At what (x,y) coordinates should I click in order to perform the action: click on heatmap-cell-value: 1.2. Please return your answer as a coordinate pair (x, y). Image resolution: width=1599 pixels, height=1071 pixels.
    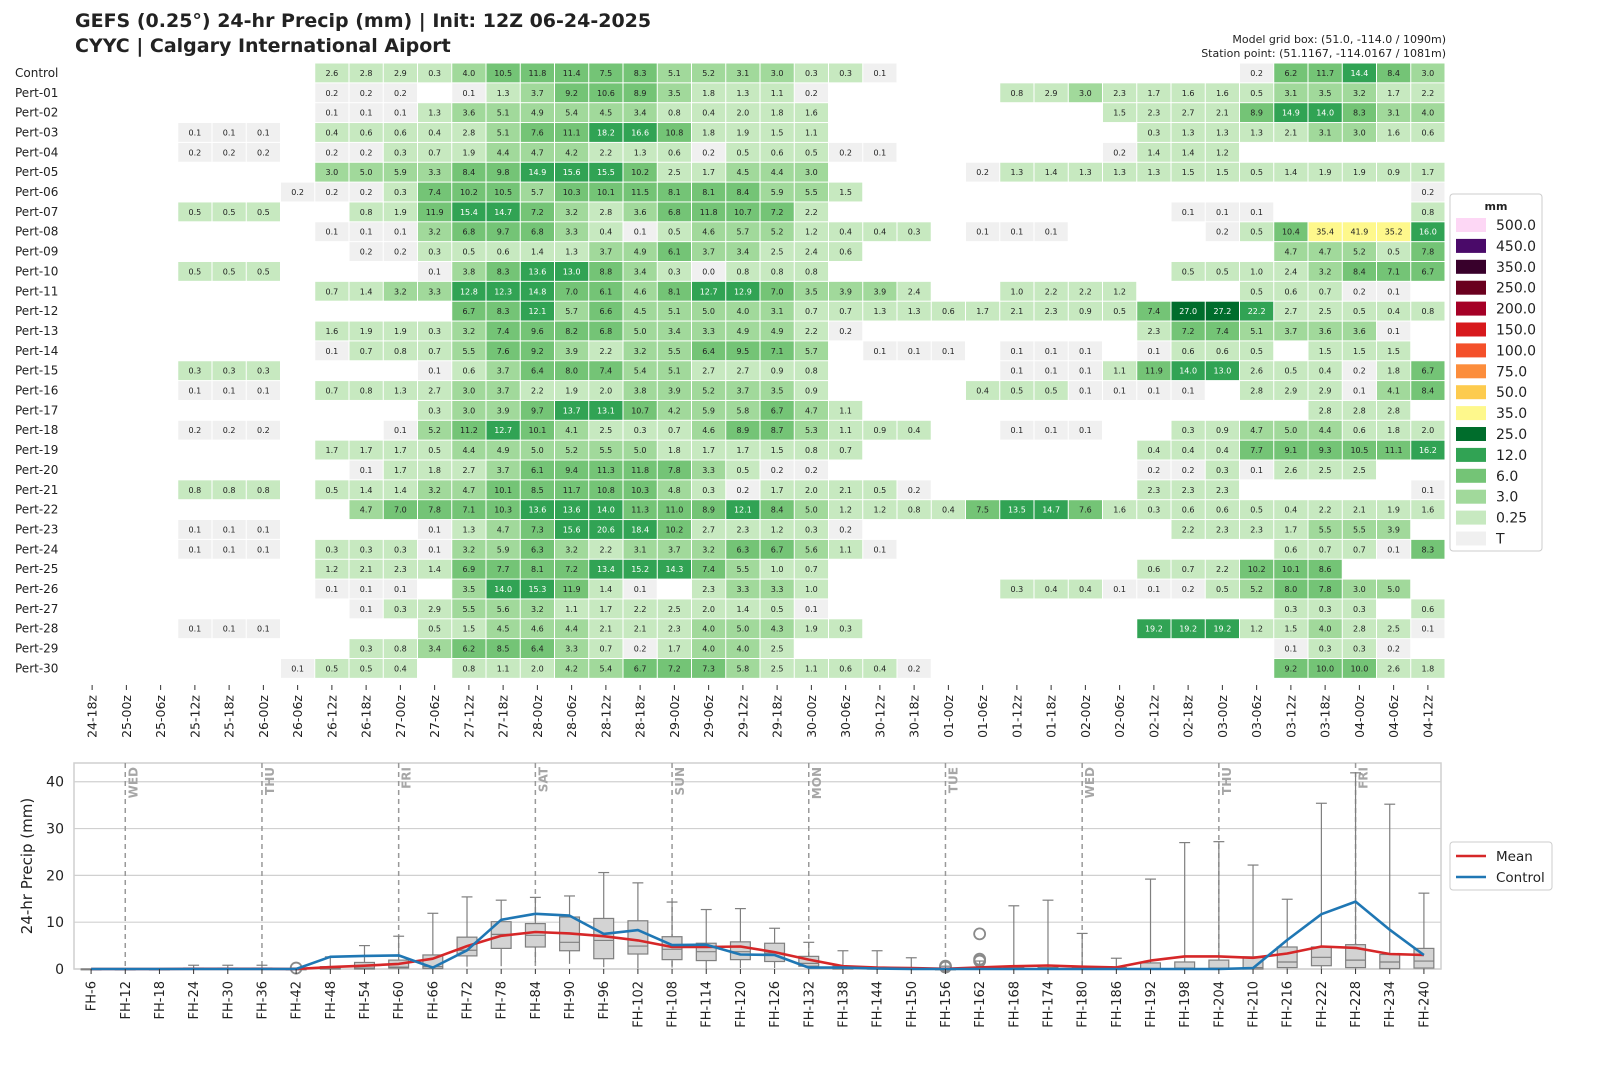
    Looking at the image, I should click on (332, 569).